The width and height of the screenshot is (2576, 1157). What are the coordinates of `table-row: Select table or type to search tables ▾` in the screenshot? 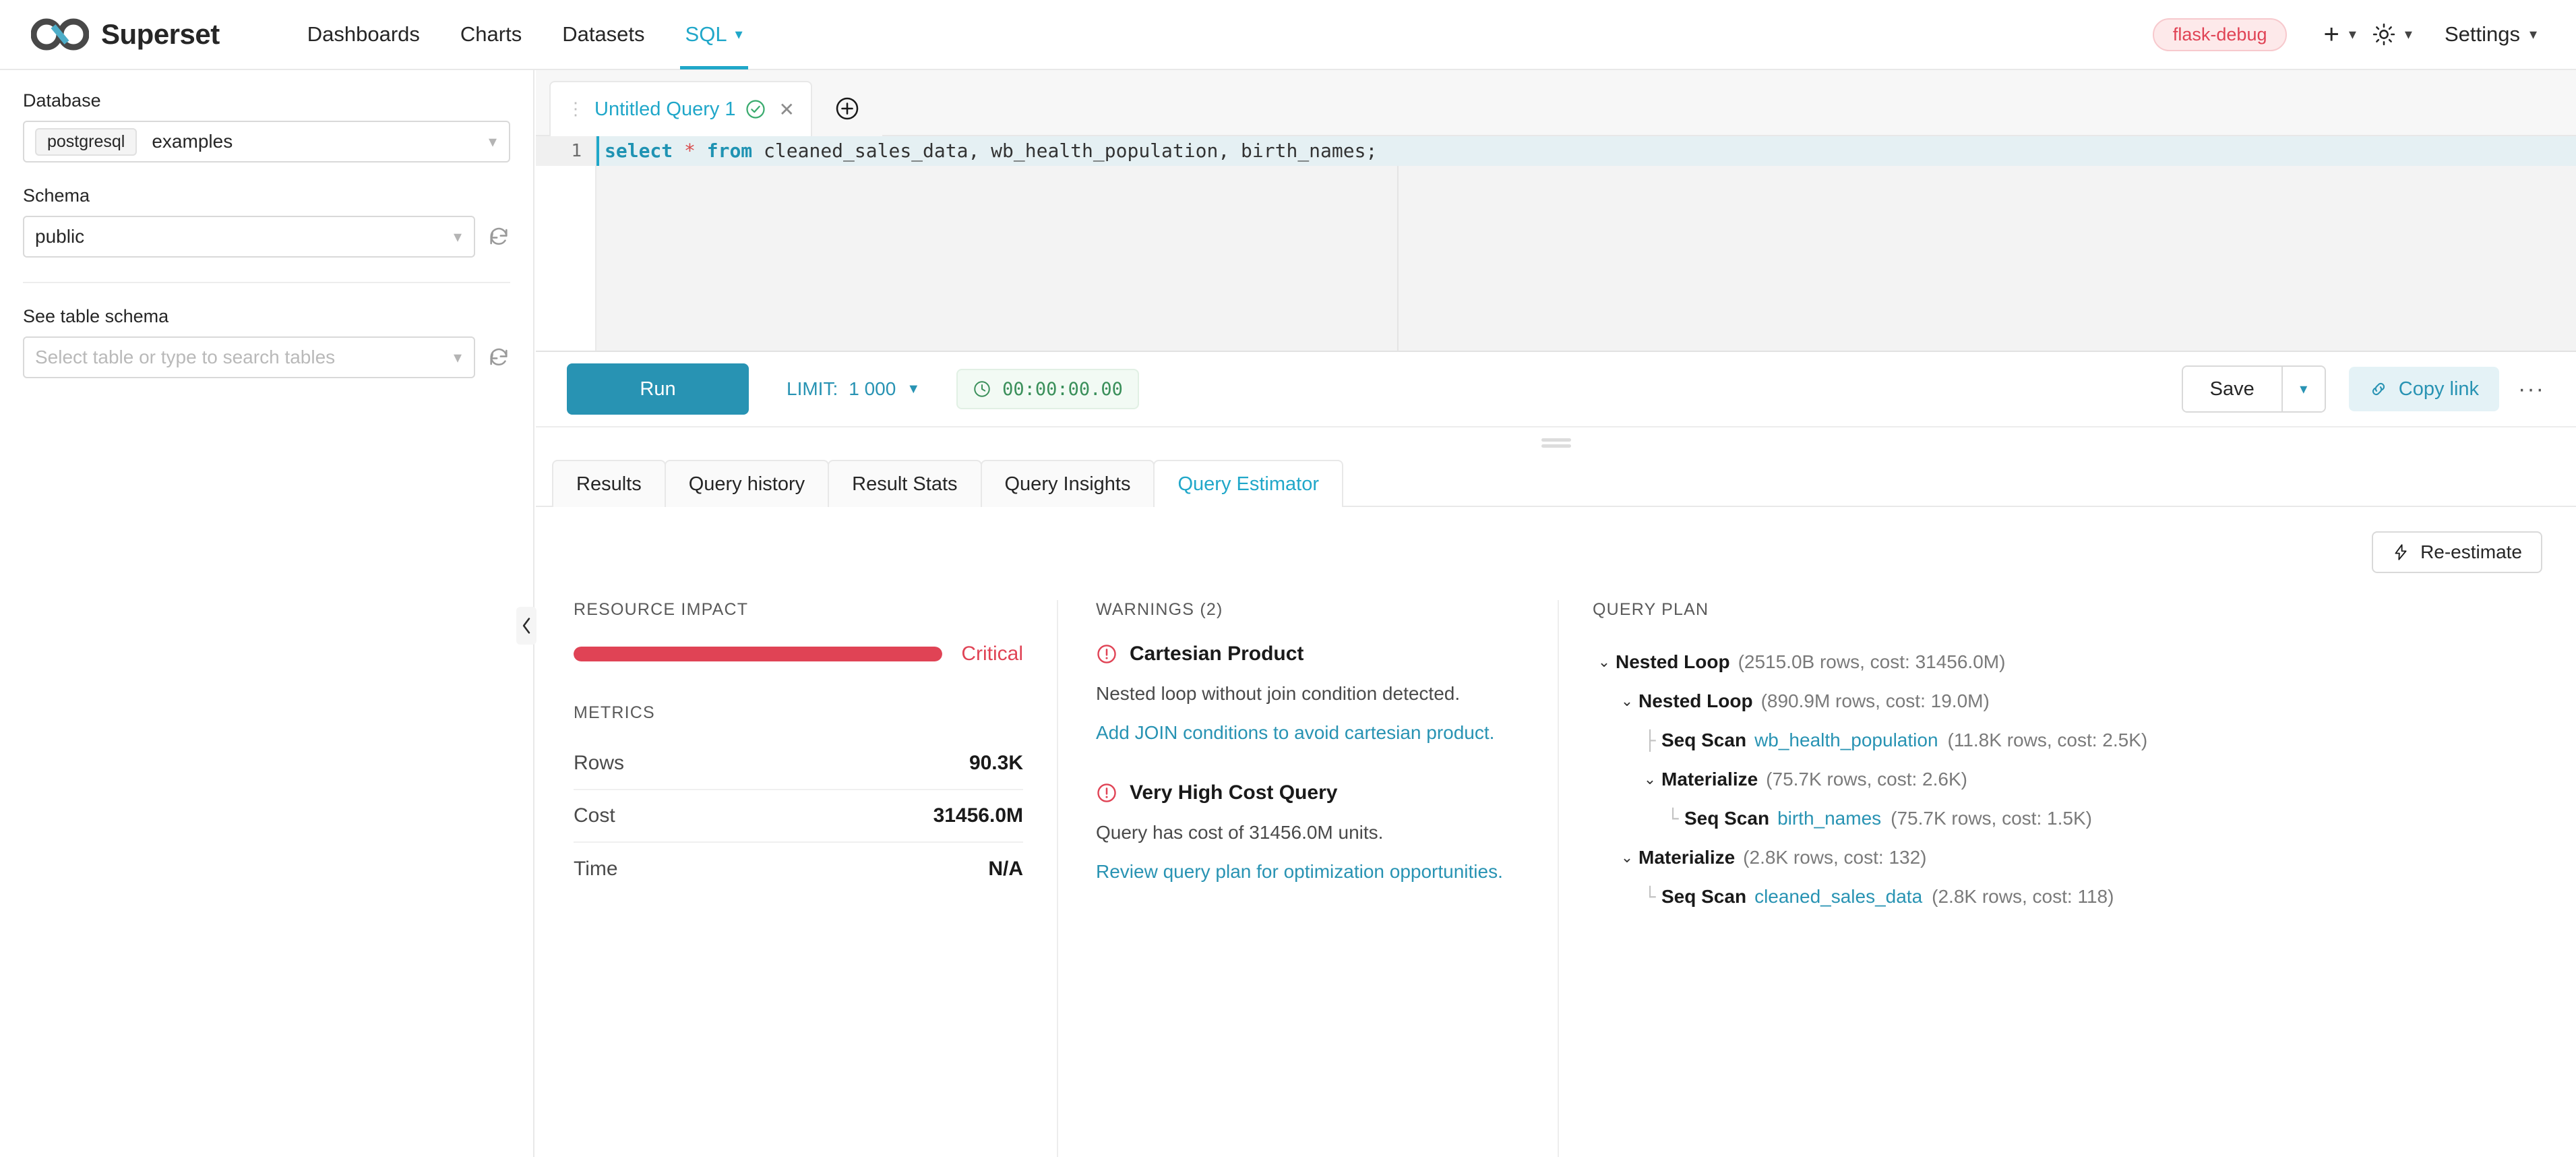 It's located at (266, 357).